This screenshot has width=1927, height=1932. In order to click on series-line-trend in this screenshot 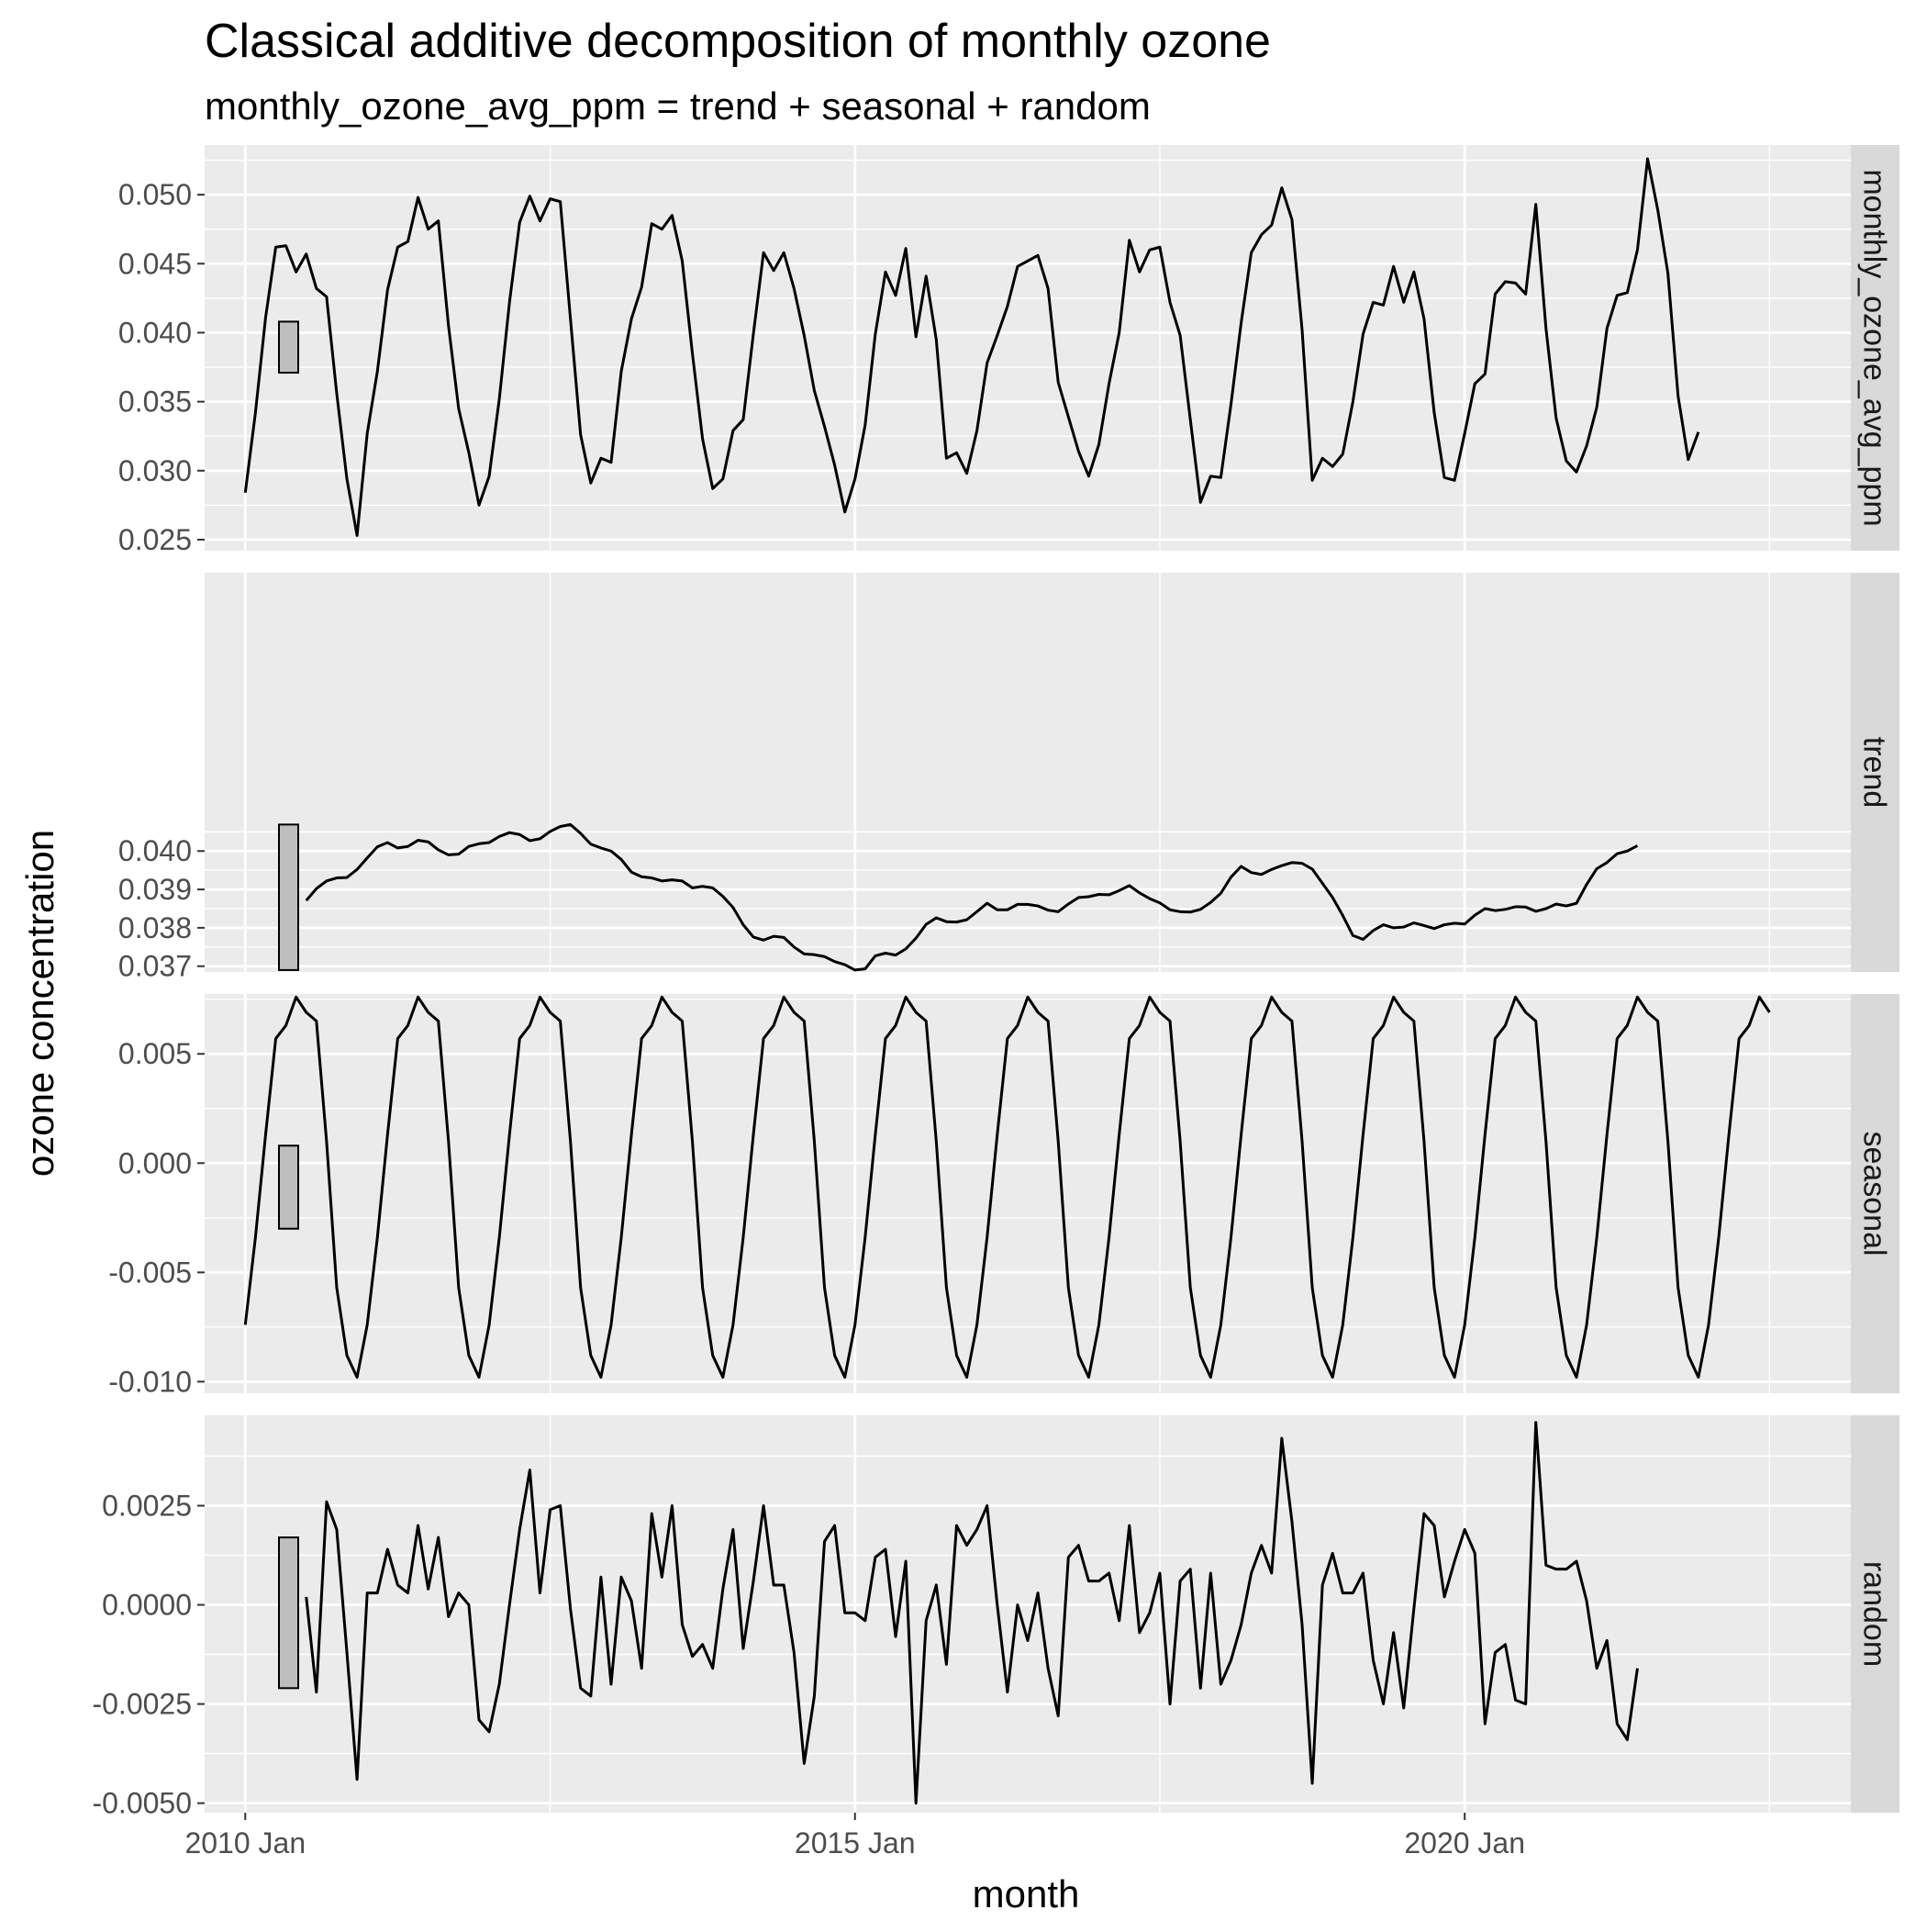, I will do `click(972, 897)`.